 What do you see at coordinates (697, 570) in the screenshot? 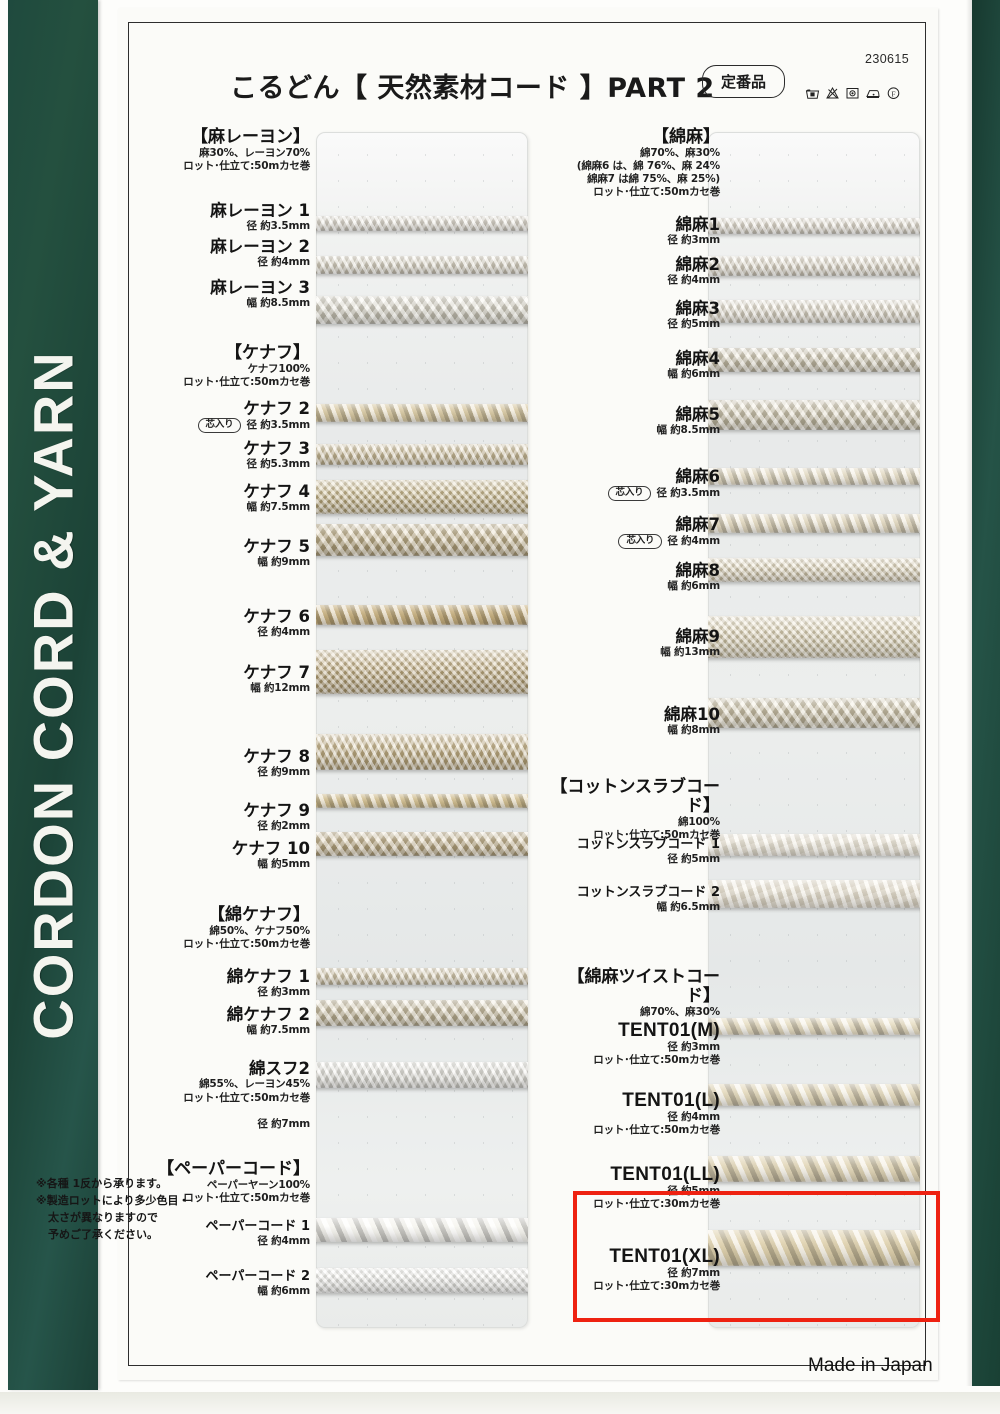
I see `product-name: 綿麻8` at bounding box center [697, 570].